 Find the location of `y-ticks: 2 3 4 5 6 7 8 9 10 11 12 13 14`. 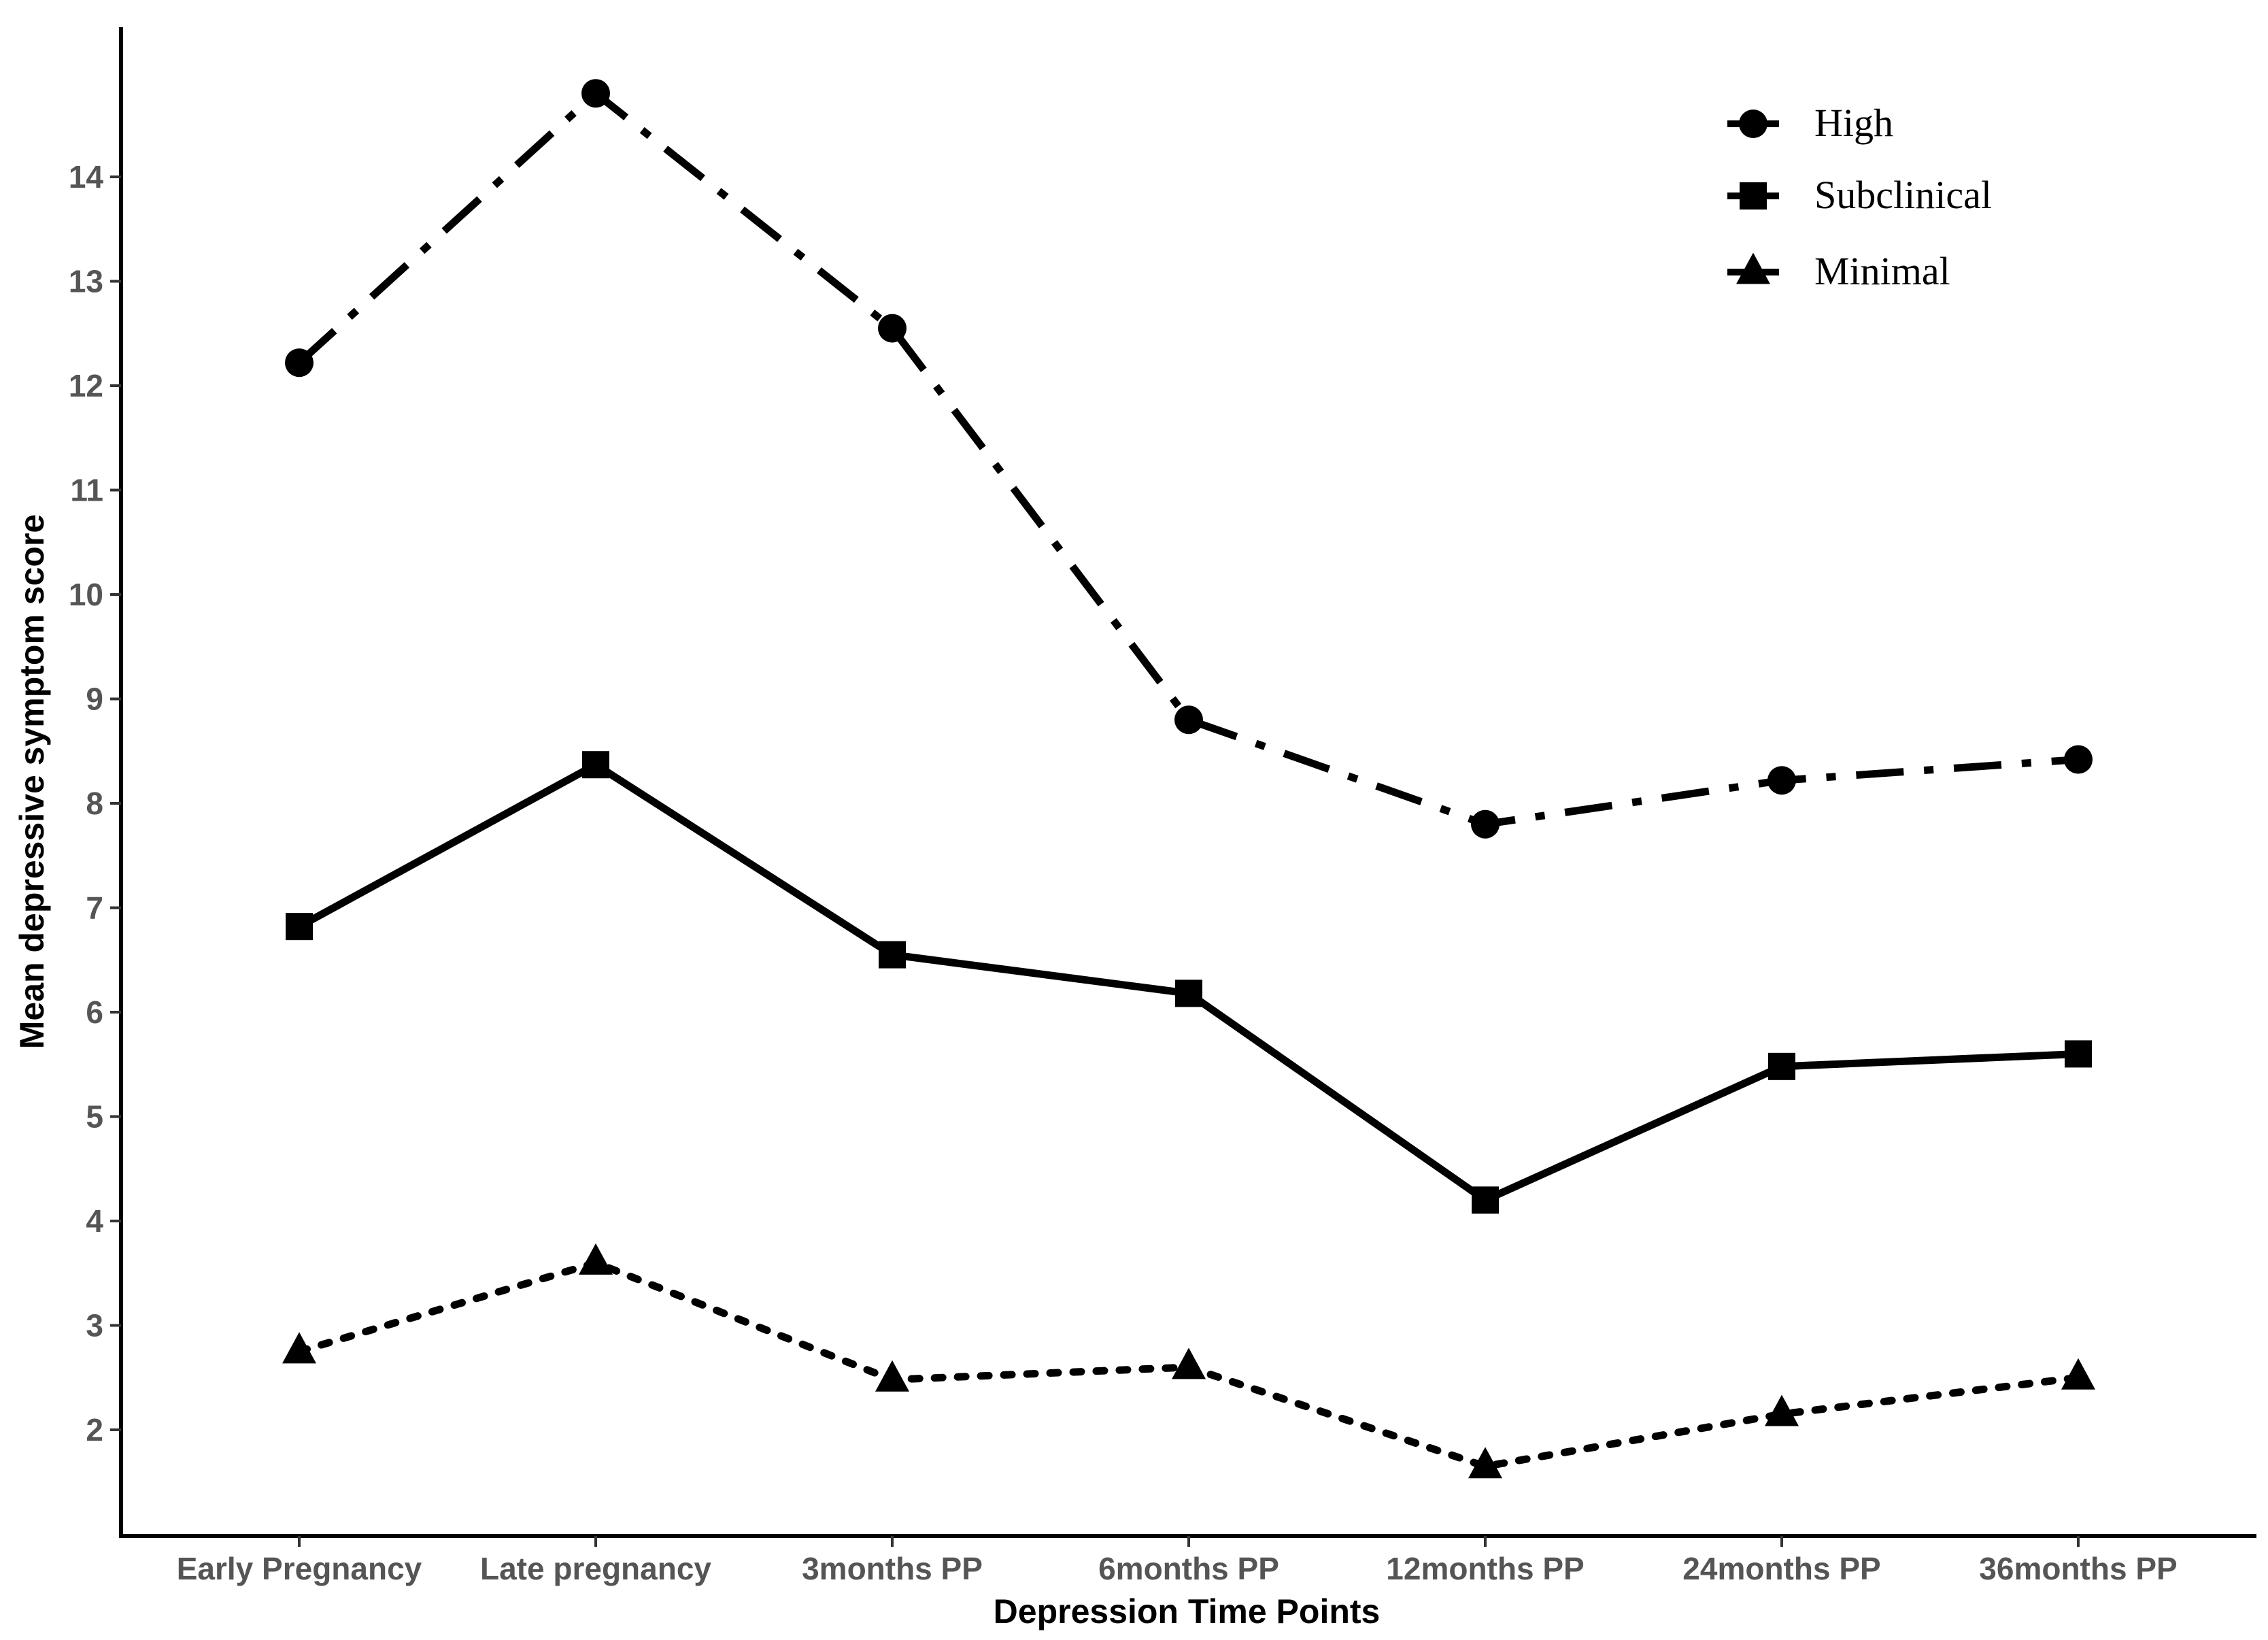

y-ticks: 2 3 4 5 6 7 8 9 10 11 12 13 14 is located at coordinates (95, 803).